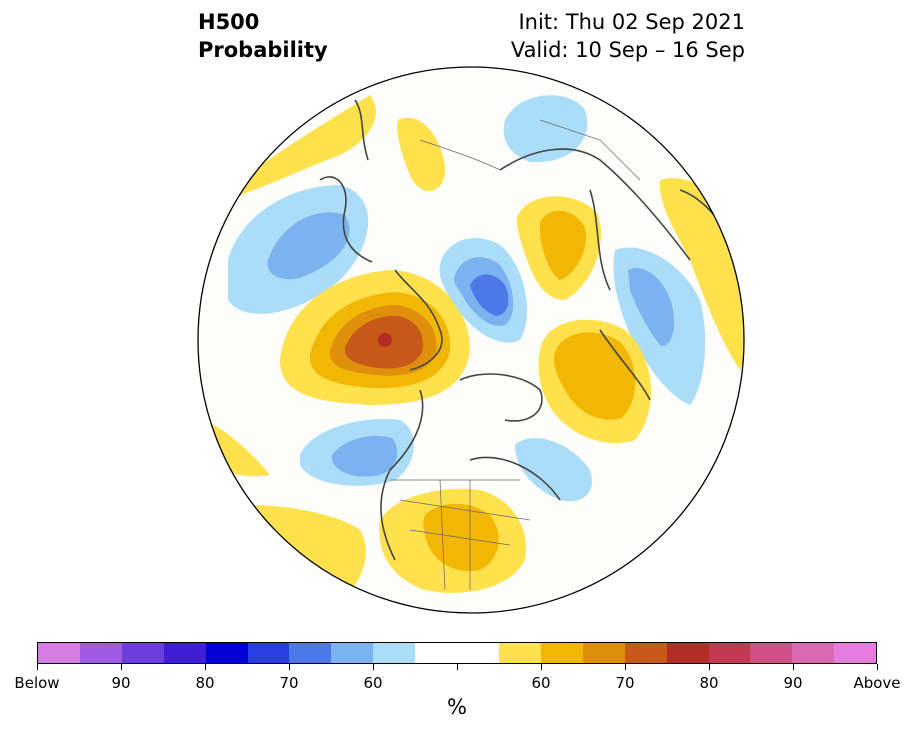 The width and height of the screenshot is (915, 732). I want to click on colorbar-tick-label: Above, so click(877, 683).